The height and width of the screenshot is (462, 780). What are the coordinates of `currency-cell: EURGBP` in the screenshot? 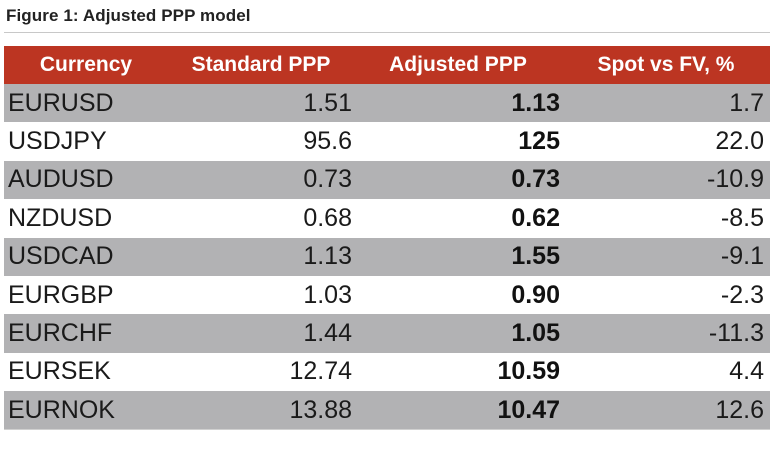 It's located at (61, 294).